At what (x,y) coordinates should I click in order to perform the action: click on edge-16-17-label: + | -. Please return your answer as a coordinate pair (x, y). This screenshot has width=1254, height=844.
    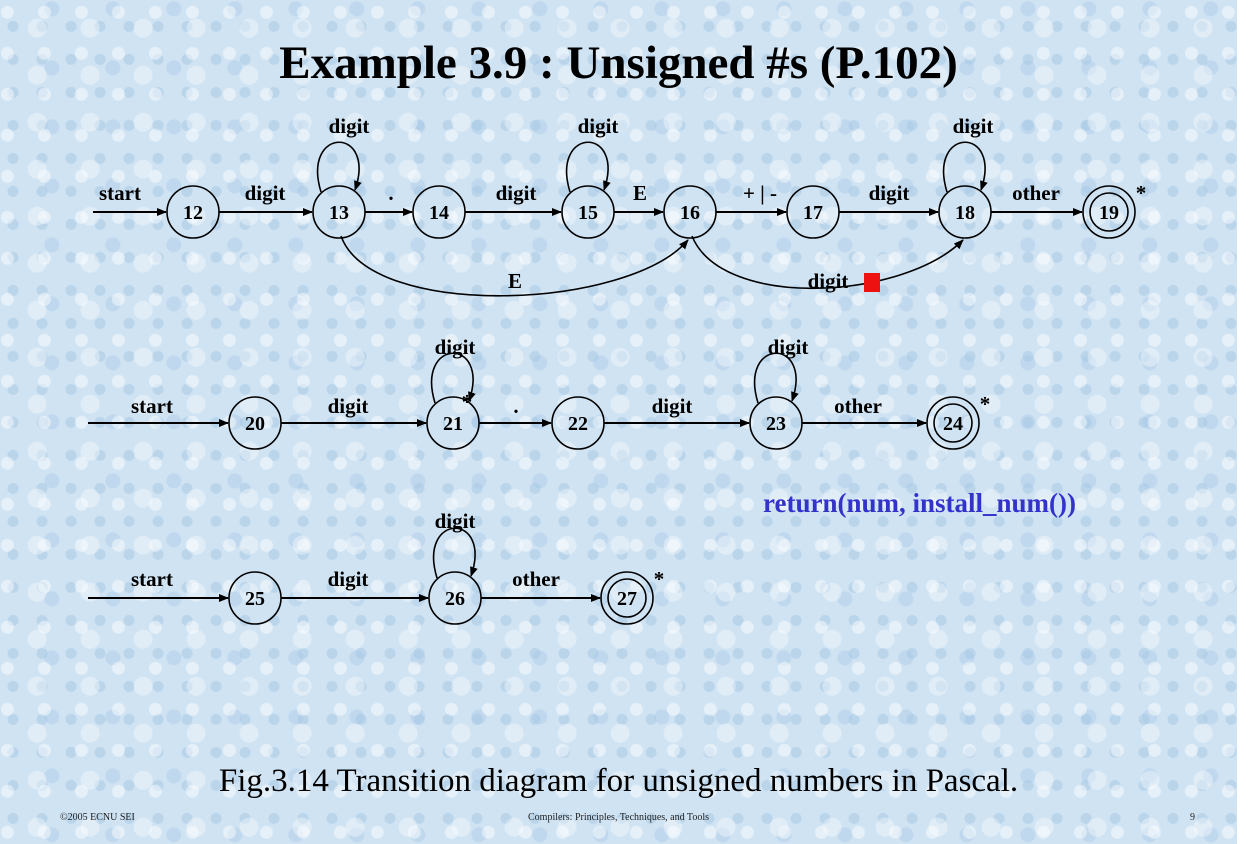
    Looking at the image, I should click on (760, 193).